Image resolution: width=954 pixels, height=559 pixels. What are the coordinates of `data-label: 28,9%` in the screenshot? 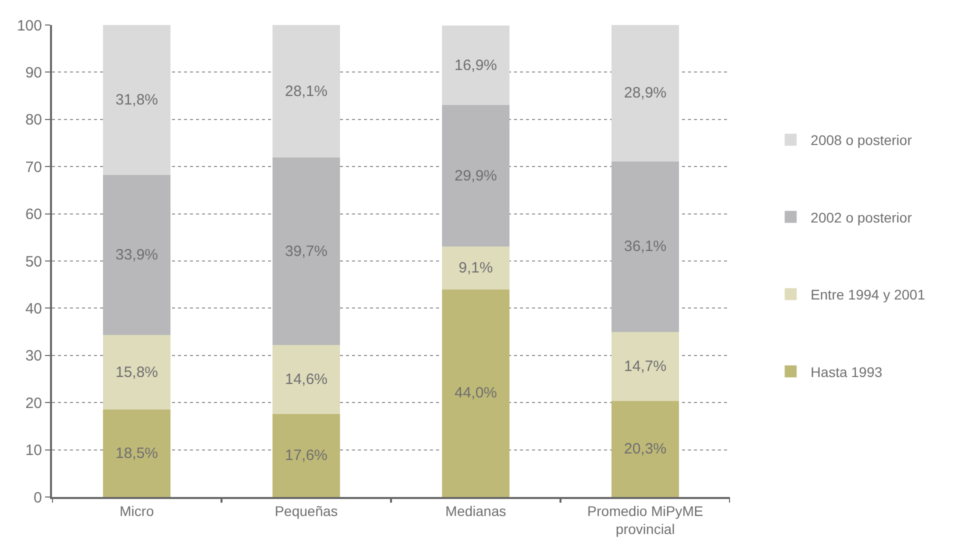 It's located at (645, 93).